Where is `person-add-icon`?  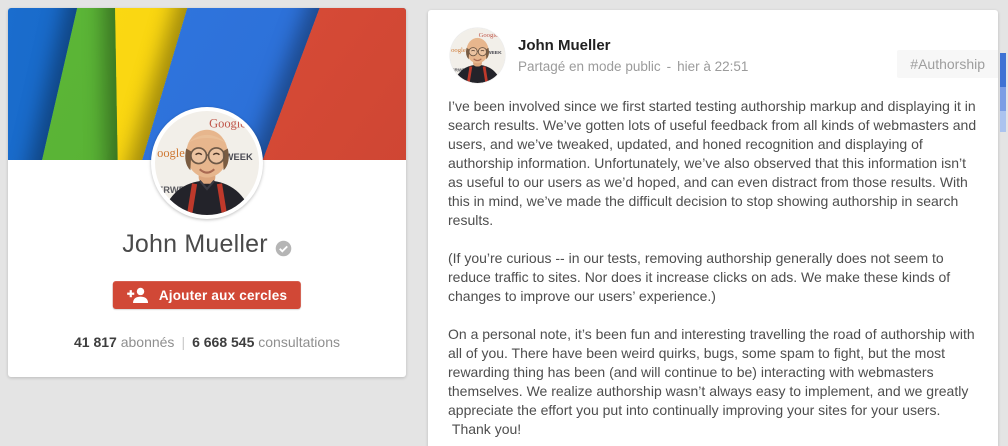
person-add-icon is located at coordinates (138, 295).